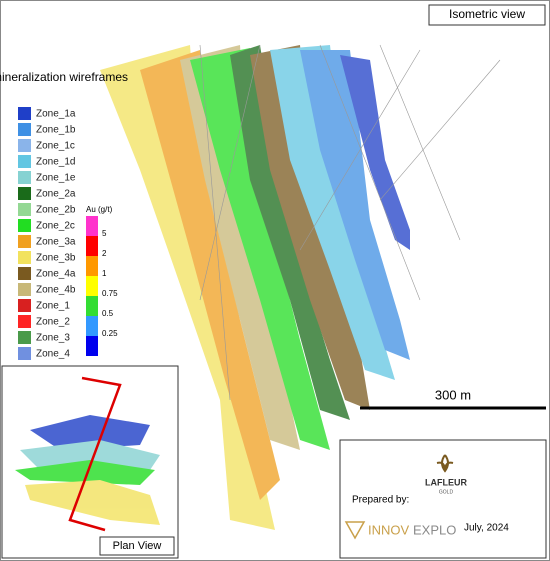 The width and height of the screenshot is (550, 561). What do you see at coordinates (53, 306) in the screenshot?
I see `zone-label: Zone_1` at bounding box center [53, 306].